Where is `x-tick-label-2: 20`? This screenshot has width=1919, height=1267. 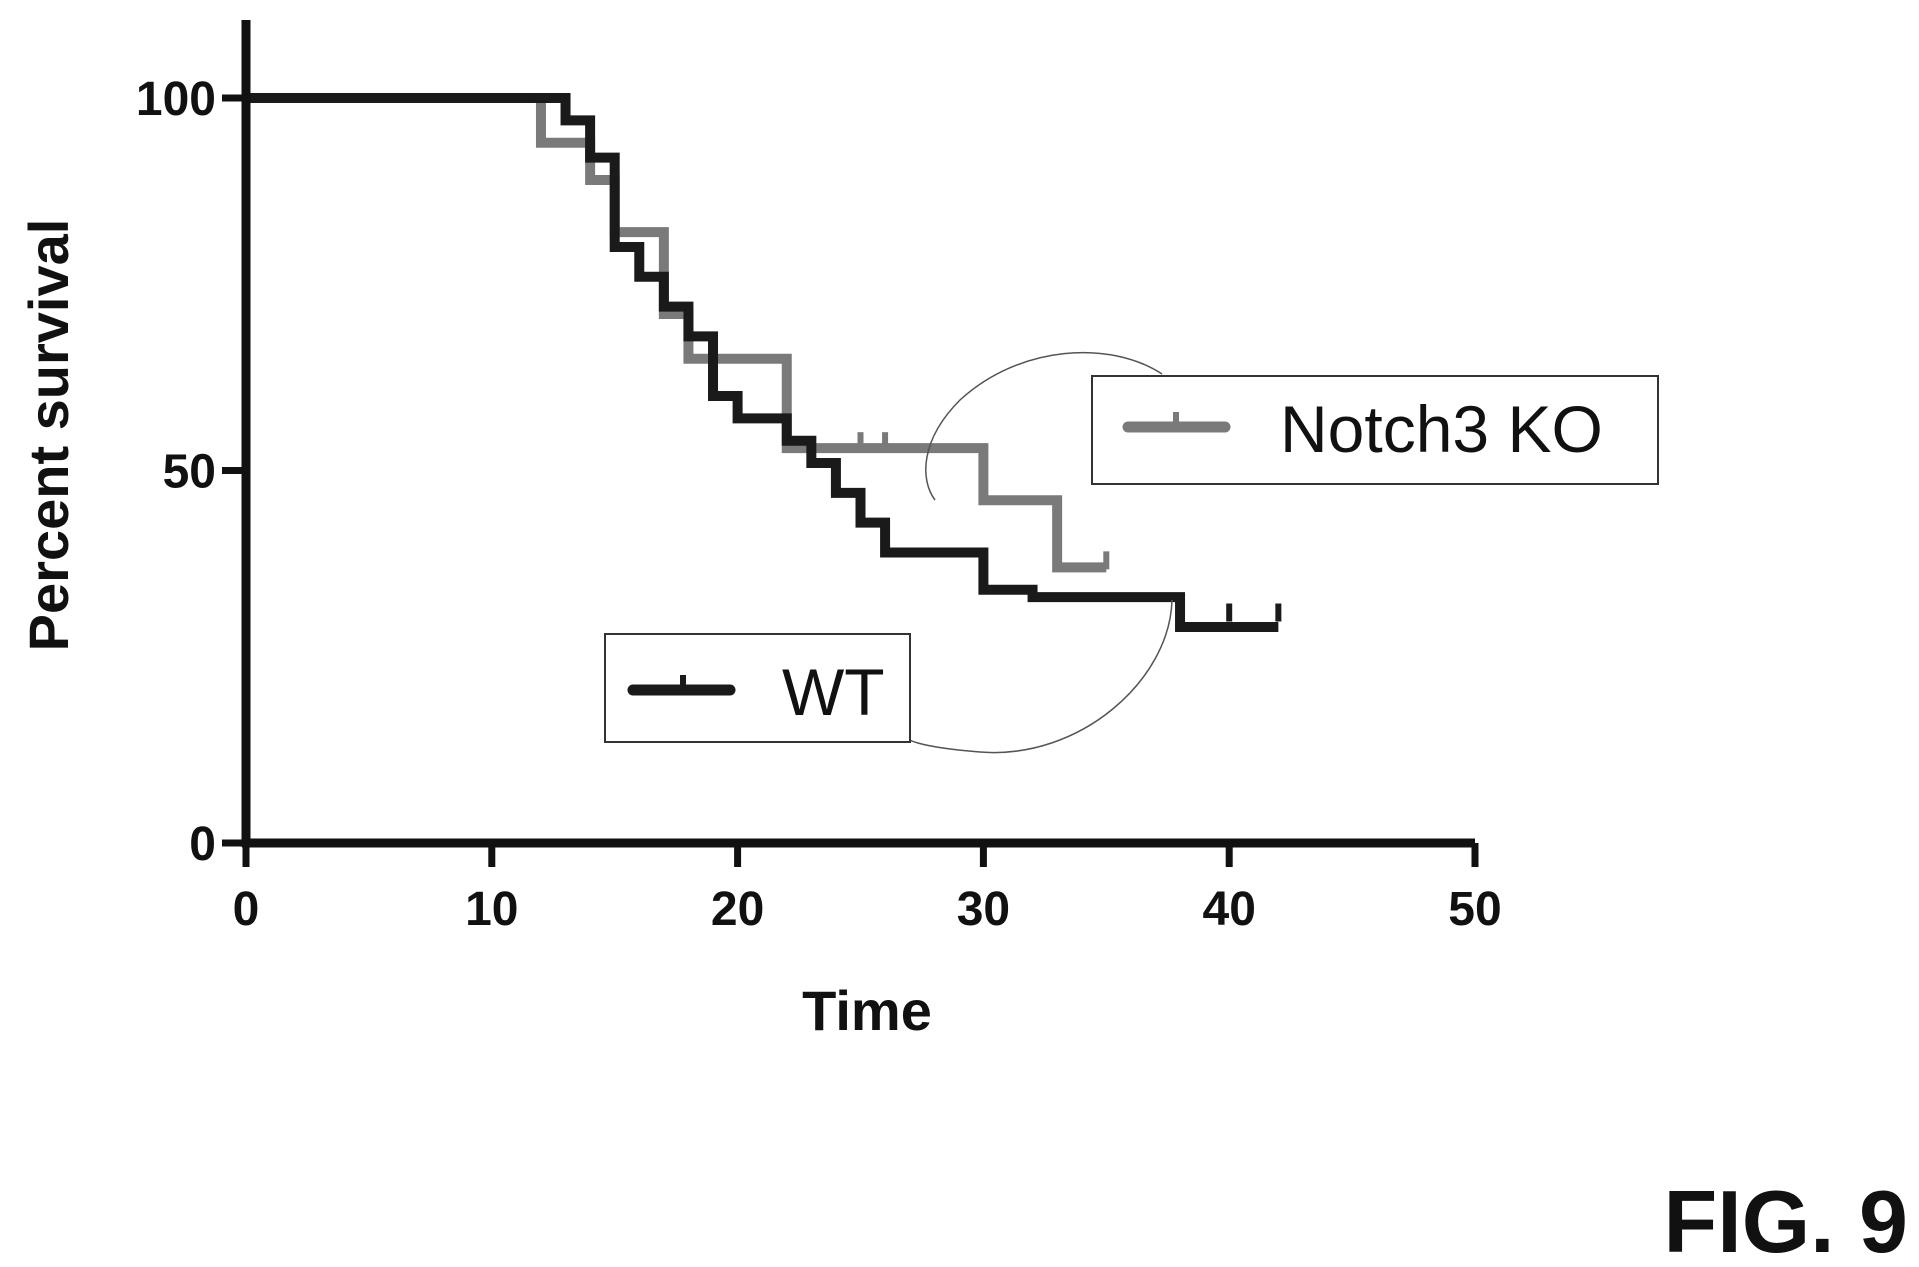 x-tick-label-2: 20 is located at coordinates (737, 909).